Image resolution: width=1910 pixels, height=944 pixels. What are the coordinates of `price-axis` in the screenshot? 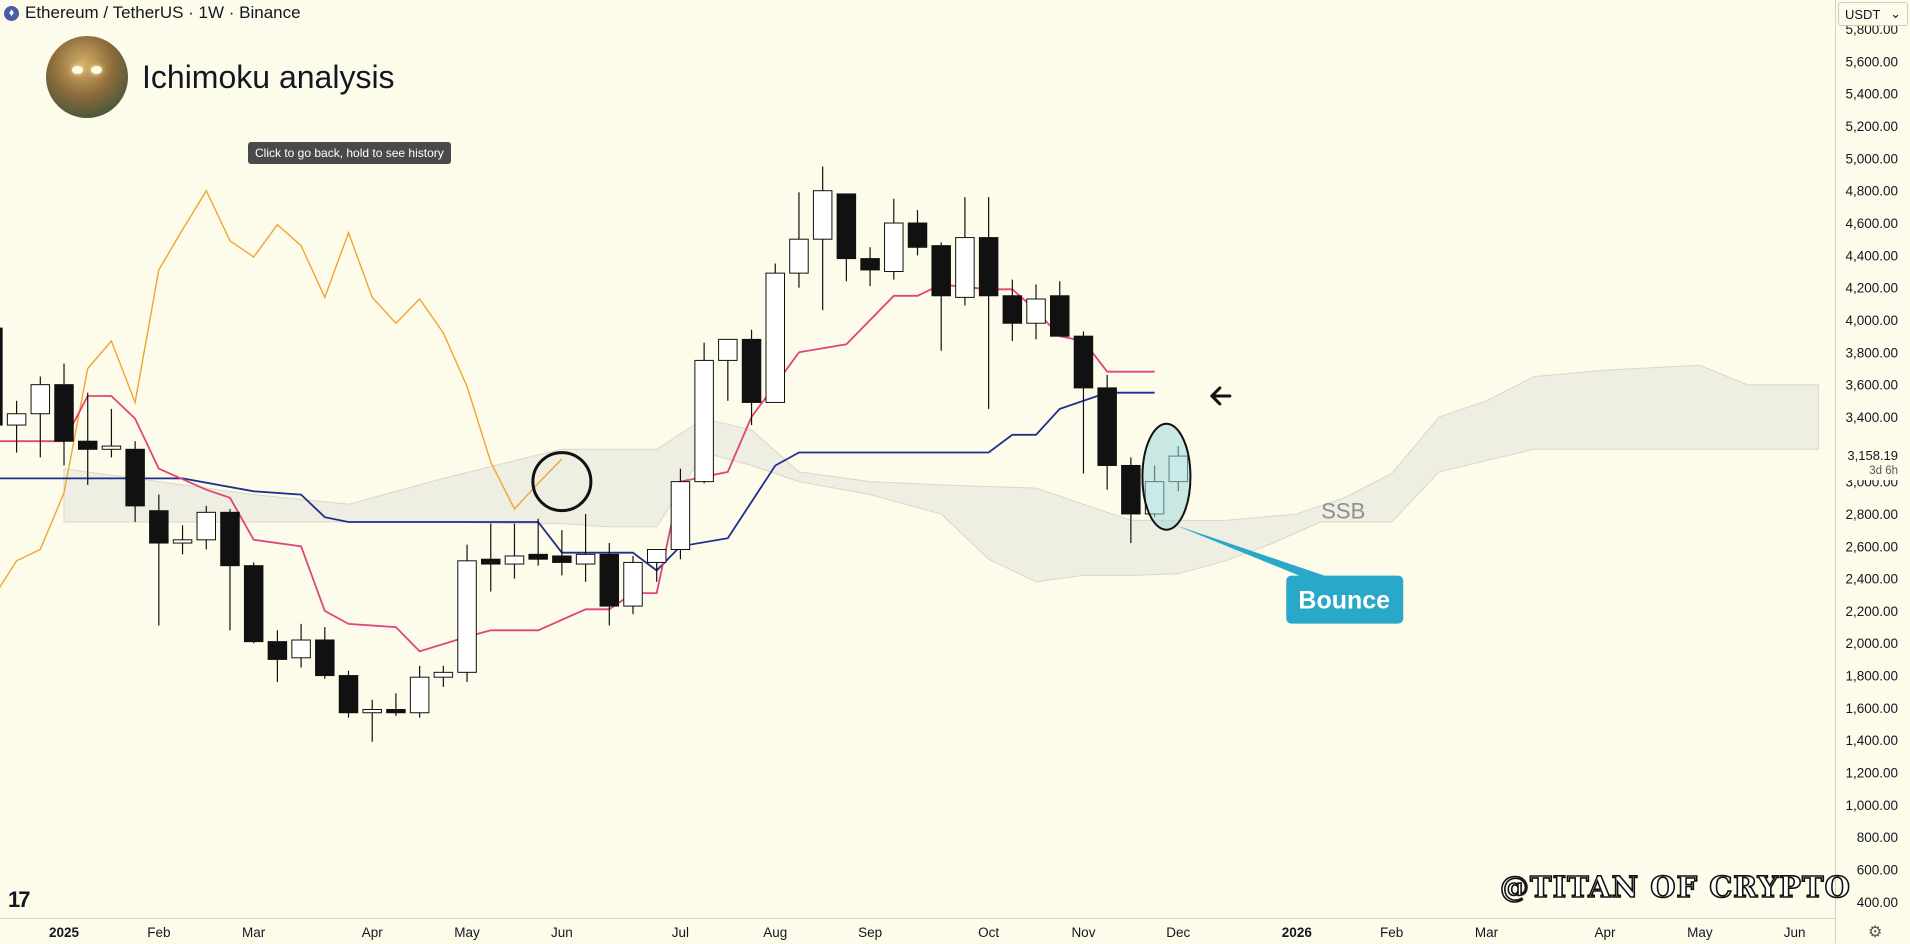 It's located at (1872, 471).